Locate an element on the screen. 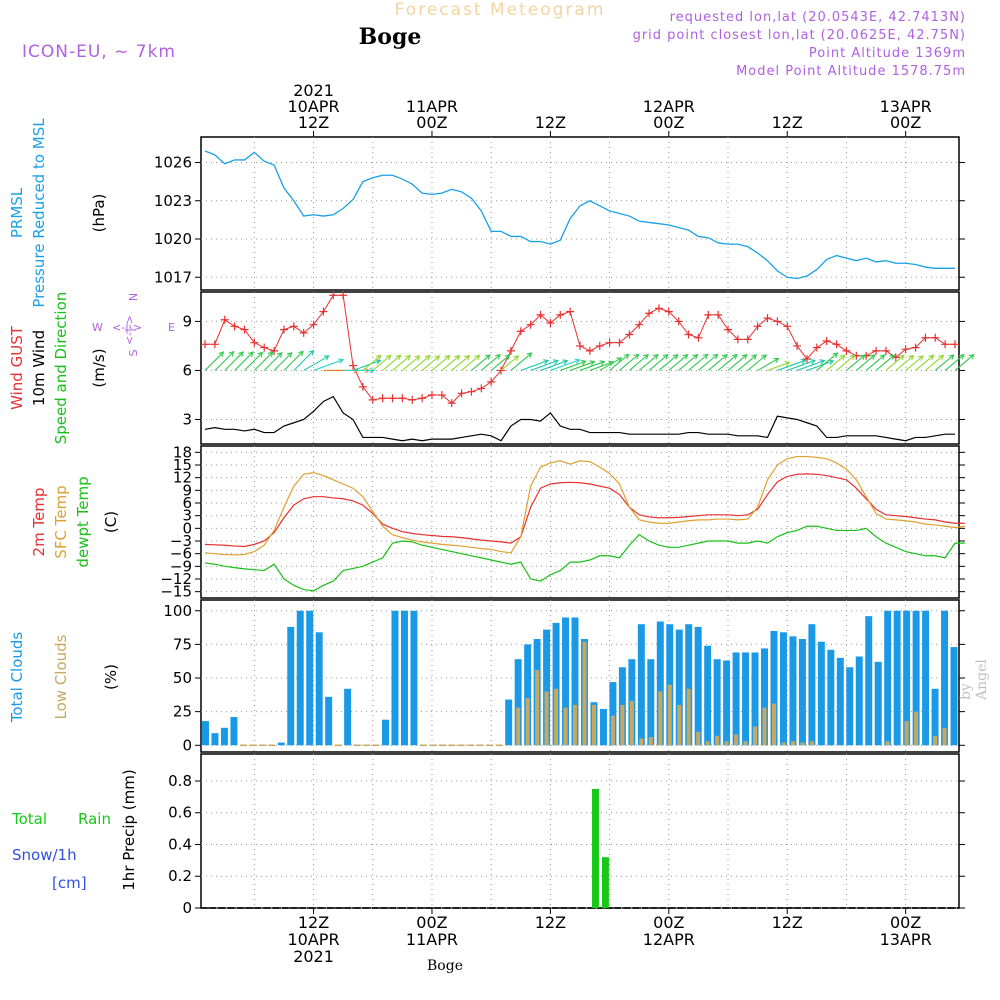  clouds-tick-label: 100 is located at coordinates (177, 611).